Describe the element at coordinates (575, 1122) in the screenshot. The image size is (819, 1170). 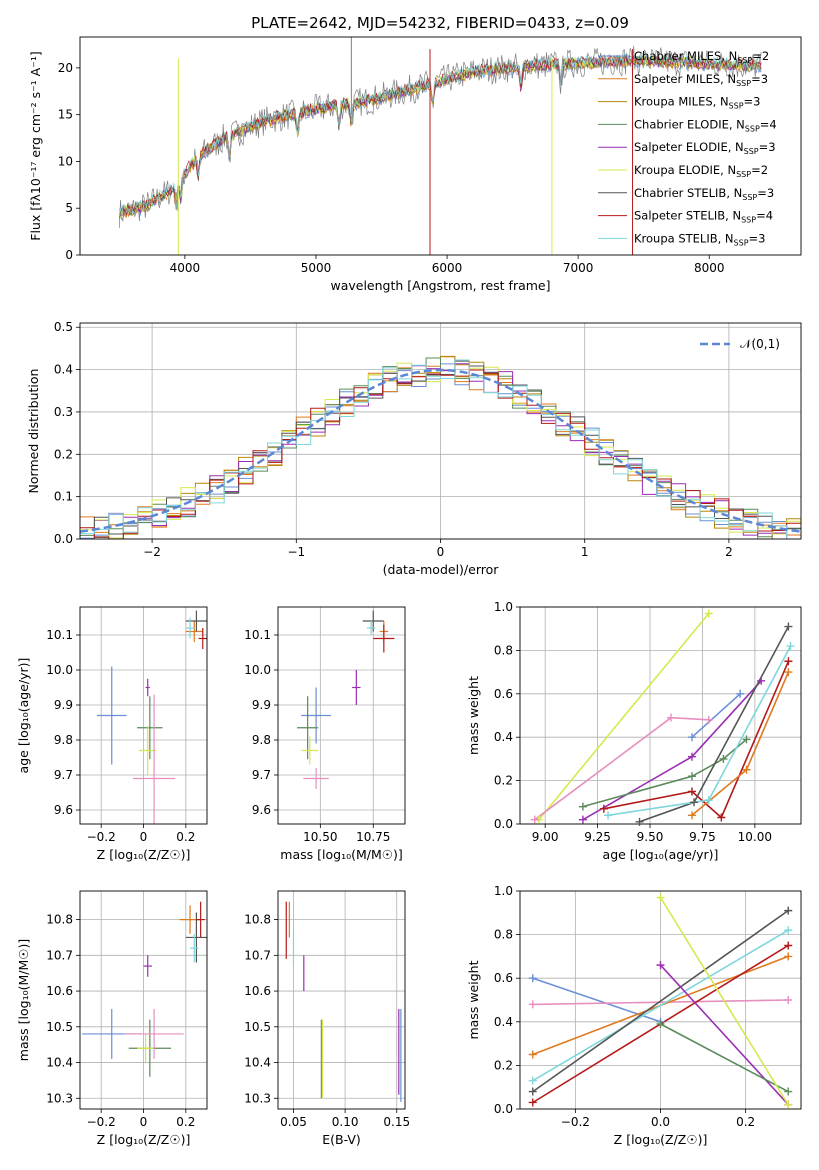
I see `x-tick-label: −0.2` at that location.